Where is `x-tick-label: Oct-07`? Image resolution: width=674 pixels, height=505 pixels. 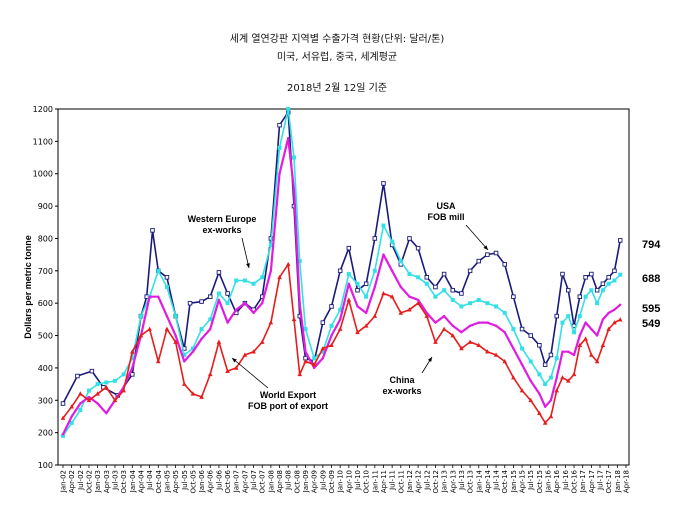 x-tick-label: Oct-07 is located at coordinates (263, 482).